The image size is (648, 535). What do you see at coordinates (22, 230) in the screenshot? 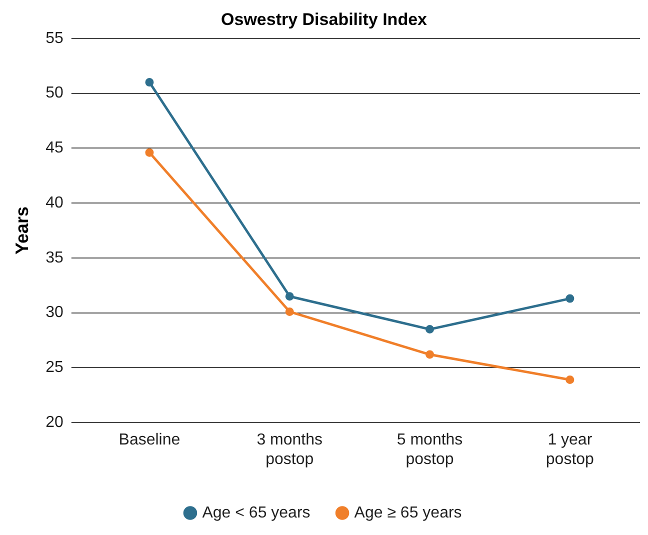
I see `y-axis-title: Years` at bounding box center [22, 230].